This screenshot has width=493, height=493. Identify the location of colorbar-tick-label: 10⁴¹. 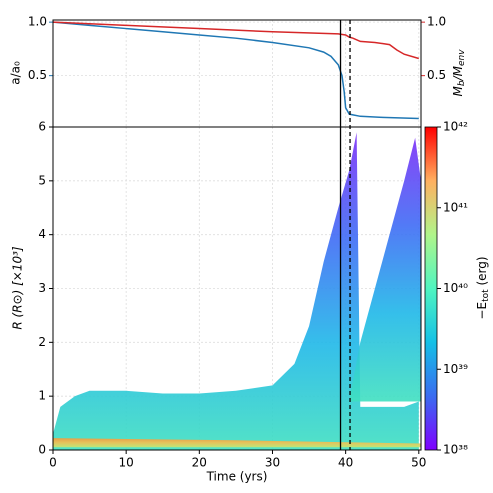
(455, 207).